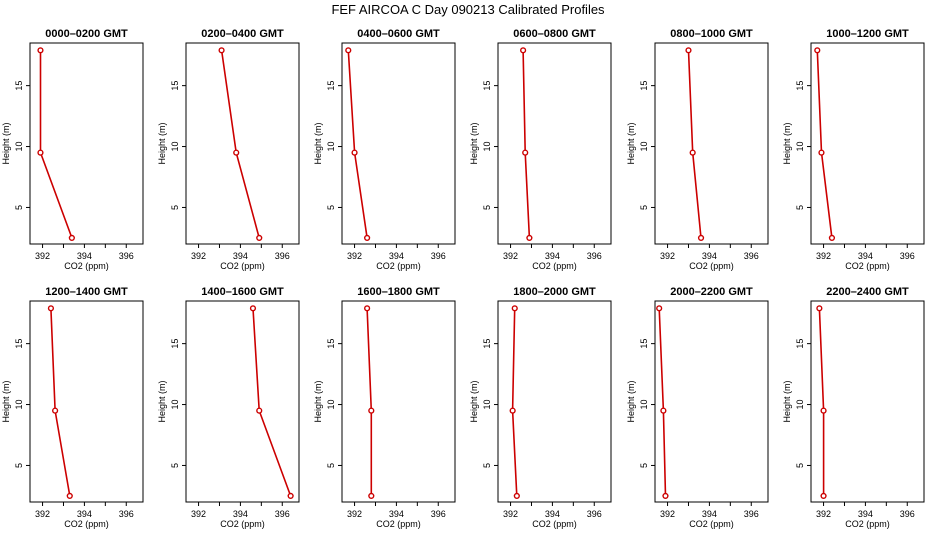  What do you see at coordinates (867, 292) in the screenshot?
I see `chart-title: 2200–2400 GMT` at bounding box center [867, 292].